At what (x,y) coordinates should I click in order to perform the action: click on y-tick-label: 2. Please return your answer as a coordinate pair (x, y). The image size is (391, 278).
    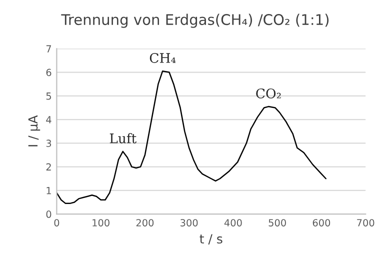
    Looking at the image, I should click on (48, 166).